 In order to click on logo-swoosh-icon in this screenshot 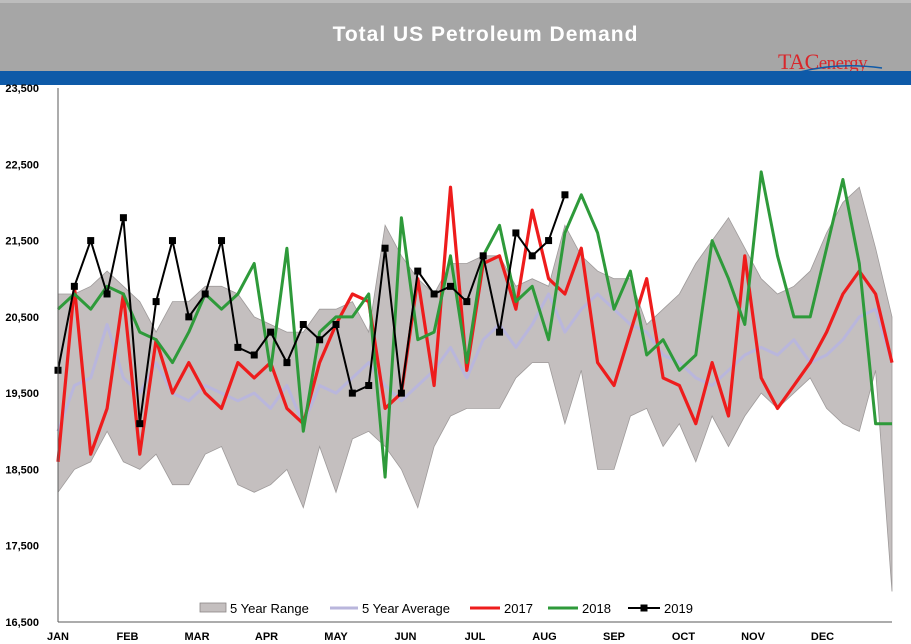, I will do `click(841, 68)`.